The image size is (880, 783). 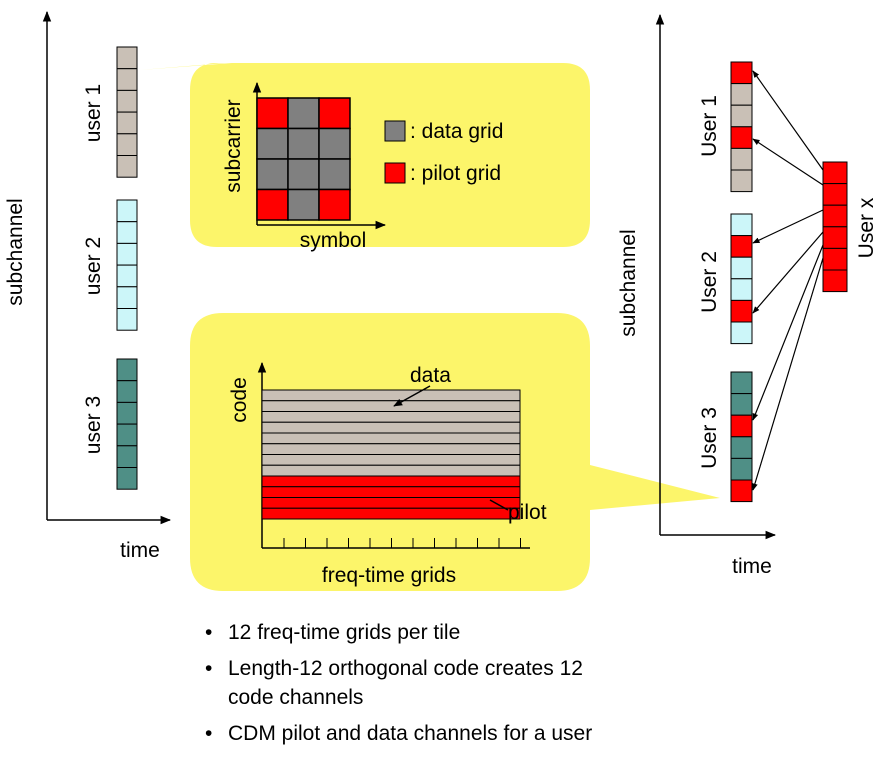 I want to click on bullet-text: 12 freq-time grids per tile, so click(x=344, y=632).